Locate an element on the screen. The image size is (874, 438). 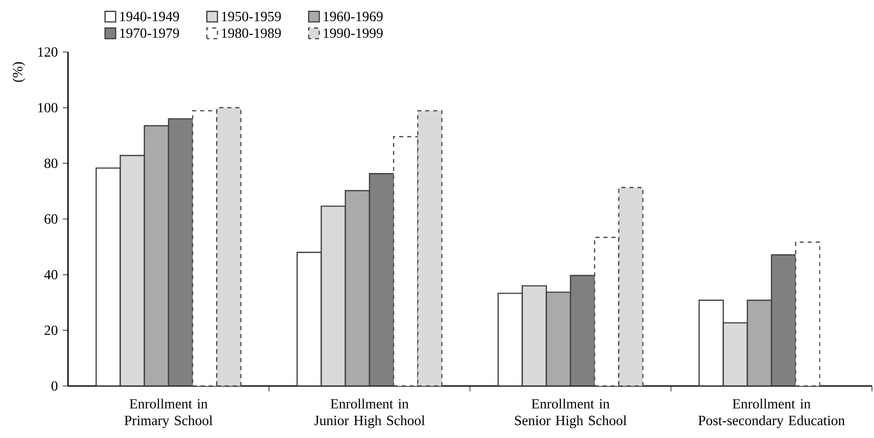
y-tick-label: 0 is located at coordinates (54, 386).